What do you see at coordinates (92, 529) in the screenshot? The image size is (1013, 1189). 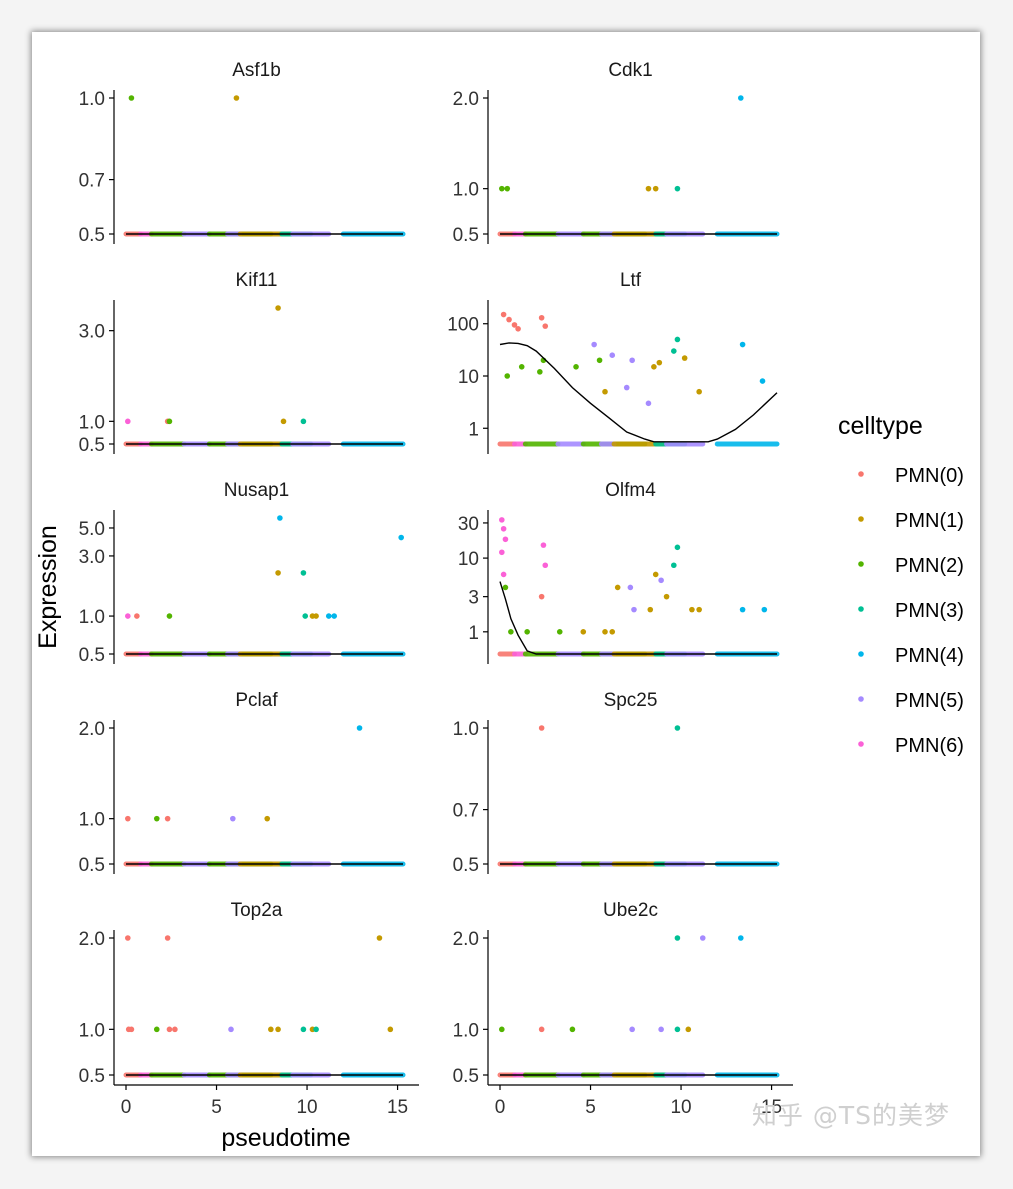 I see `y-tick-label: 5.0` at bounding box center [92, 529].